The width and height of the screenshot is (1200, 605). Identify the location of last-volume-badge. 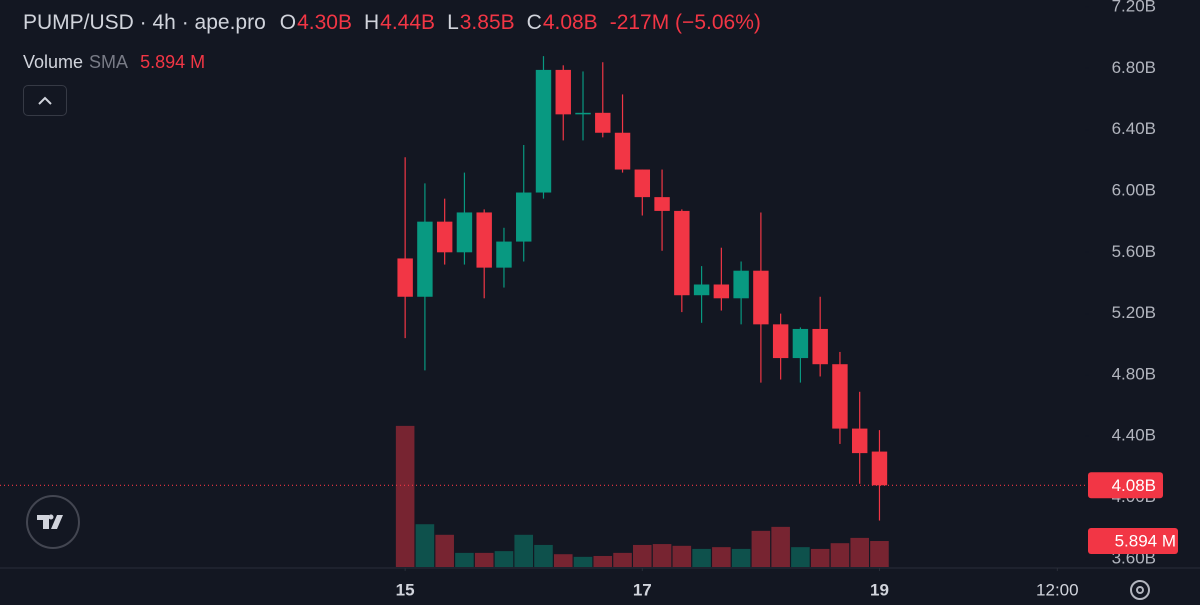
(1133, 541).